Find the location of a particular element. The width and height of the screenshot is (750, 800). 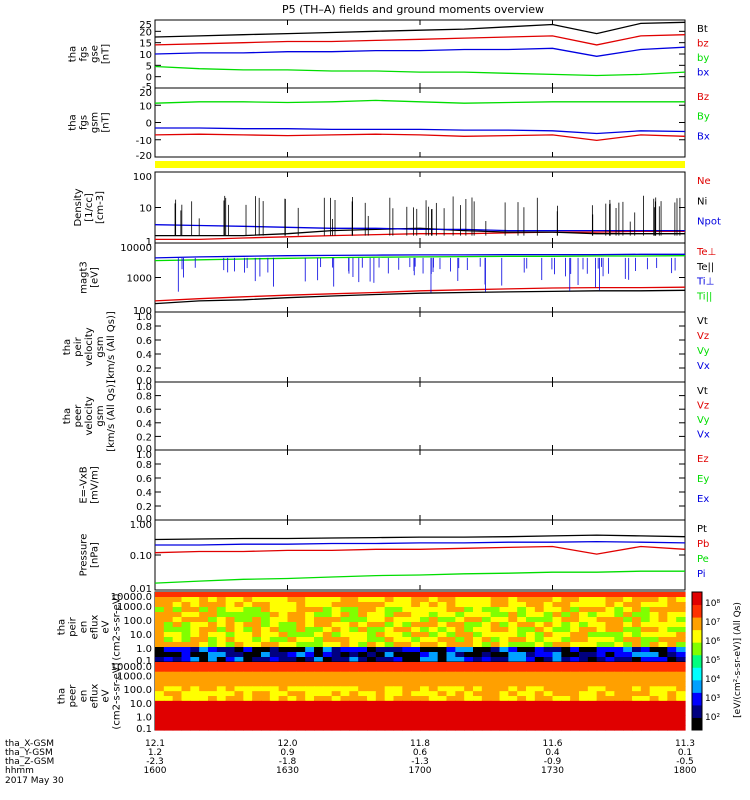

ylabel-peir_velocity: peir is located at coordinates (78, 346).